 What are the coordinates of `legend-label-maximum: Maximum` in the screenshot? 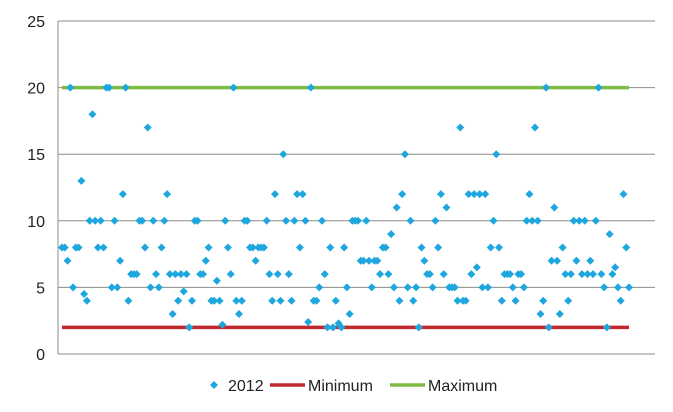 It's located at (462, 386).